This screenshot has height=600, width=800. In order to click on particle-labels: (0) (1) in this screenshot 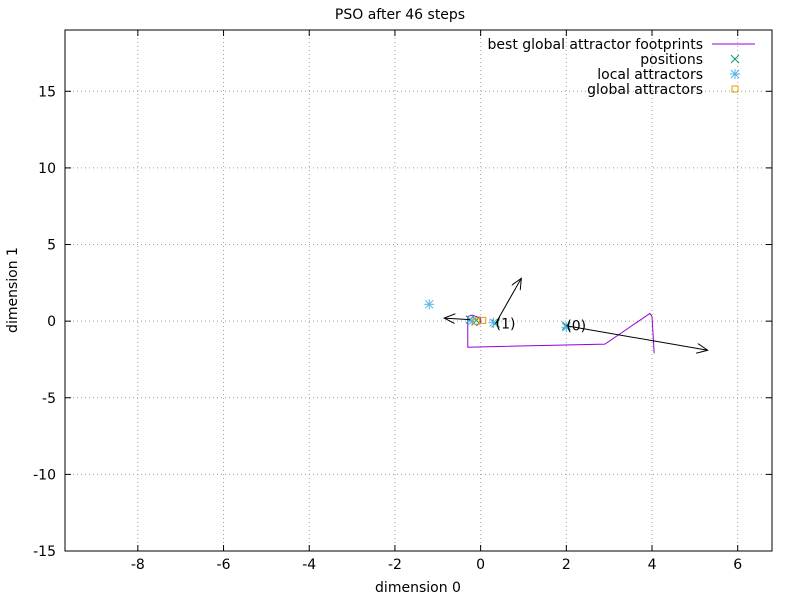, I will do `click(541, 325)`.